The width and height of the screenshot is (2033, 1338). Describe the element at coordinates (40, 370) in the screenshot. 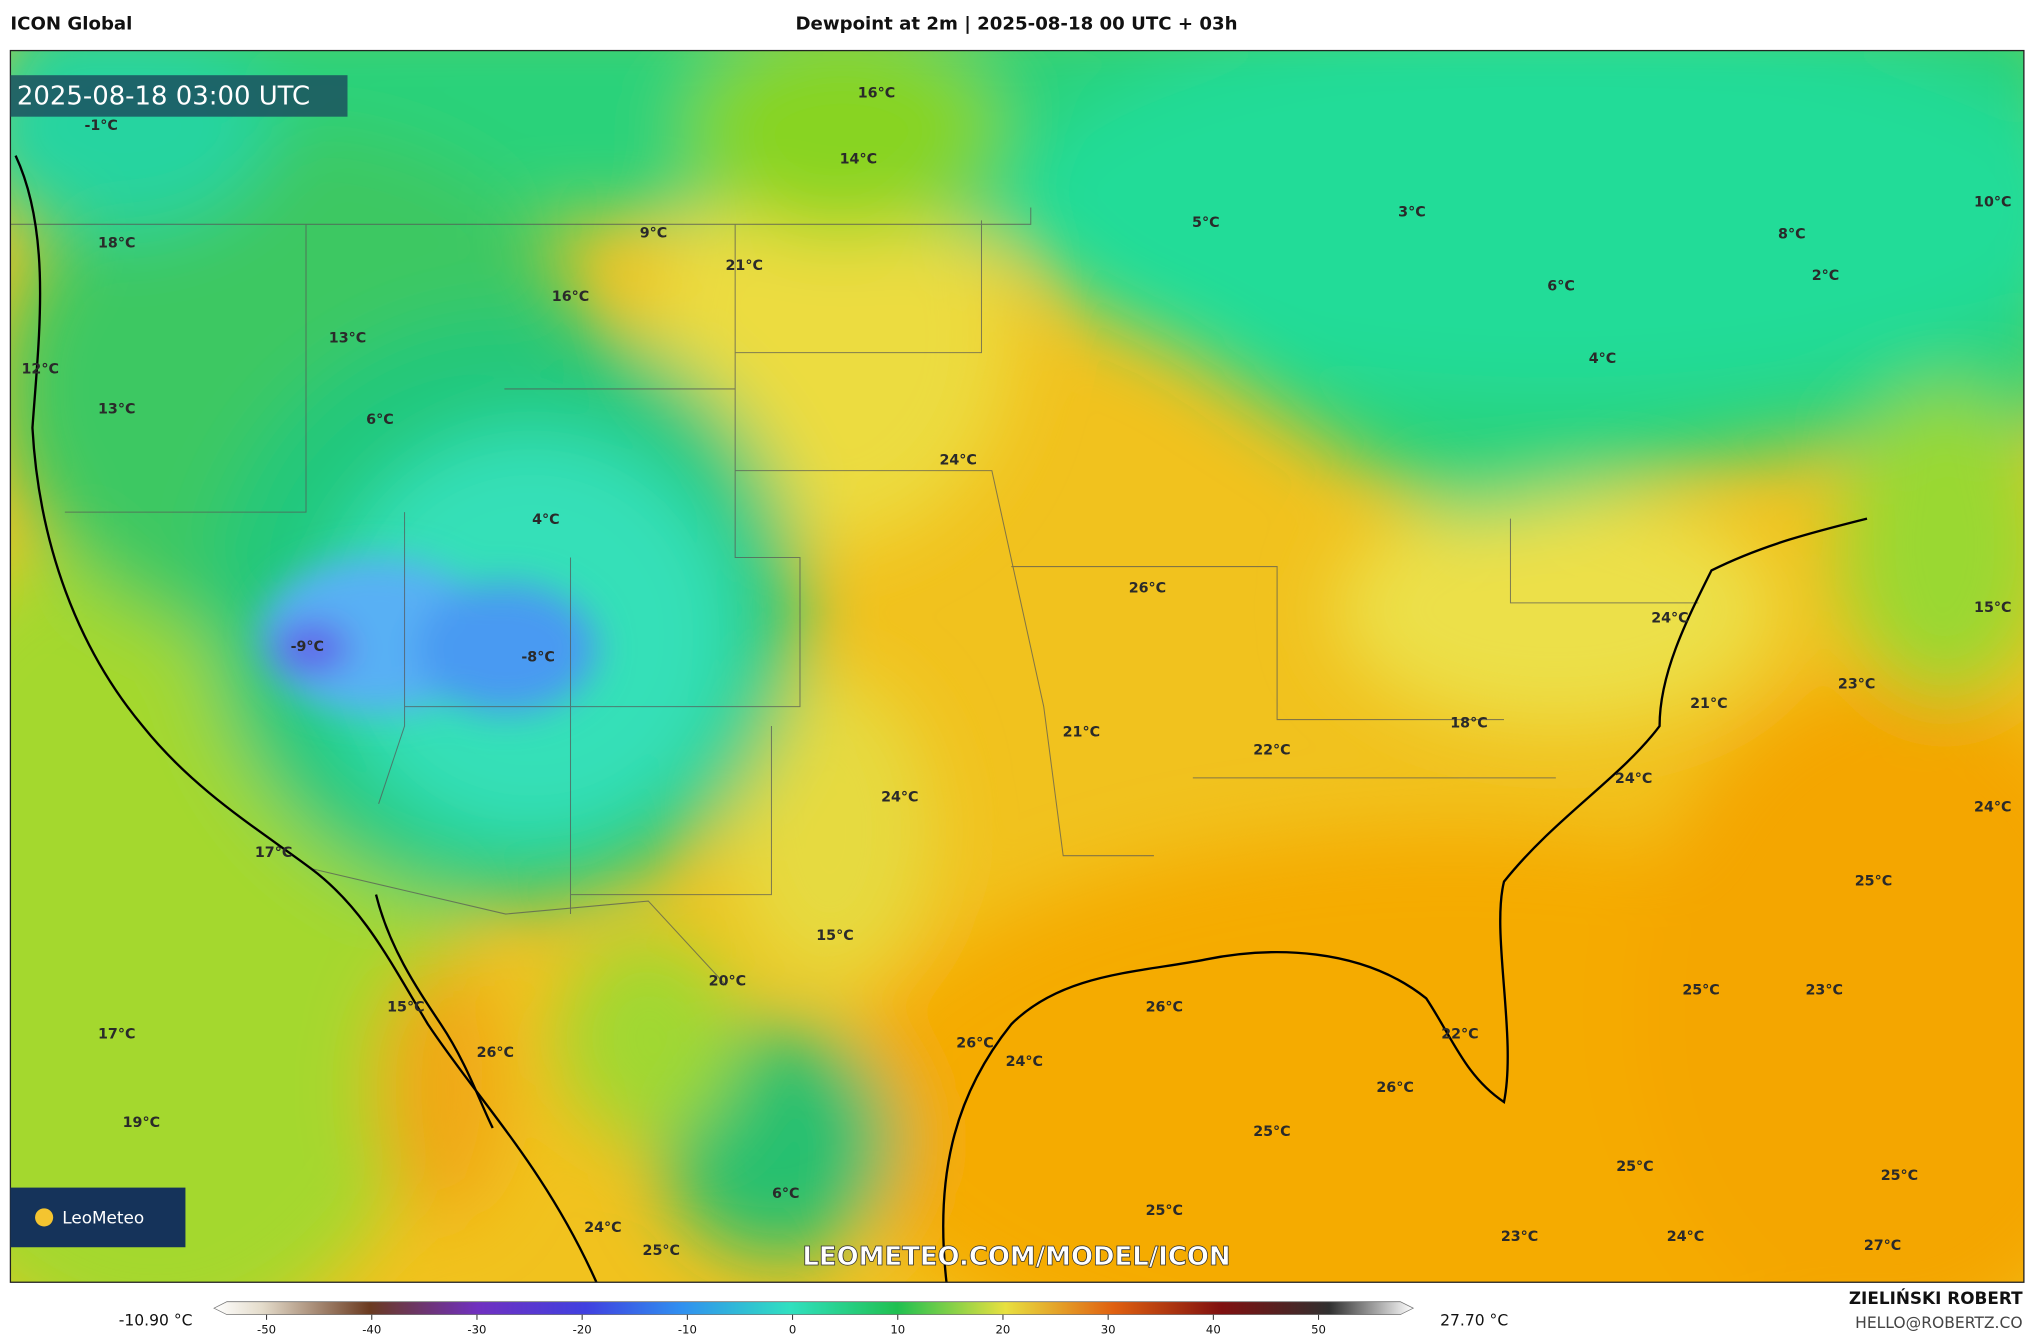

I see `temperature-label: 12°C` at that location.